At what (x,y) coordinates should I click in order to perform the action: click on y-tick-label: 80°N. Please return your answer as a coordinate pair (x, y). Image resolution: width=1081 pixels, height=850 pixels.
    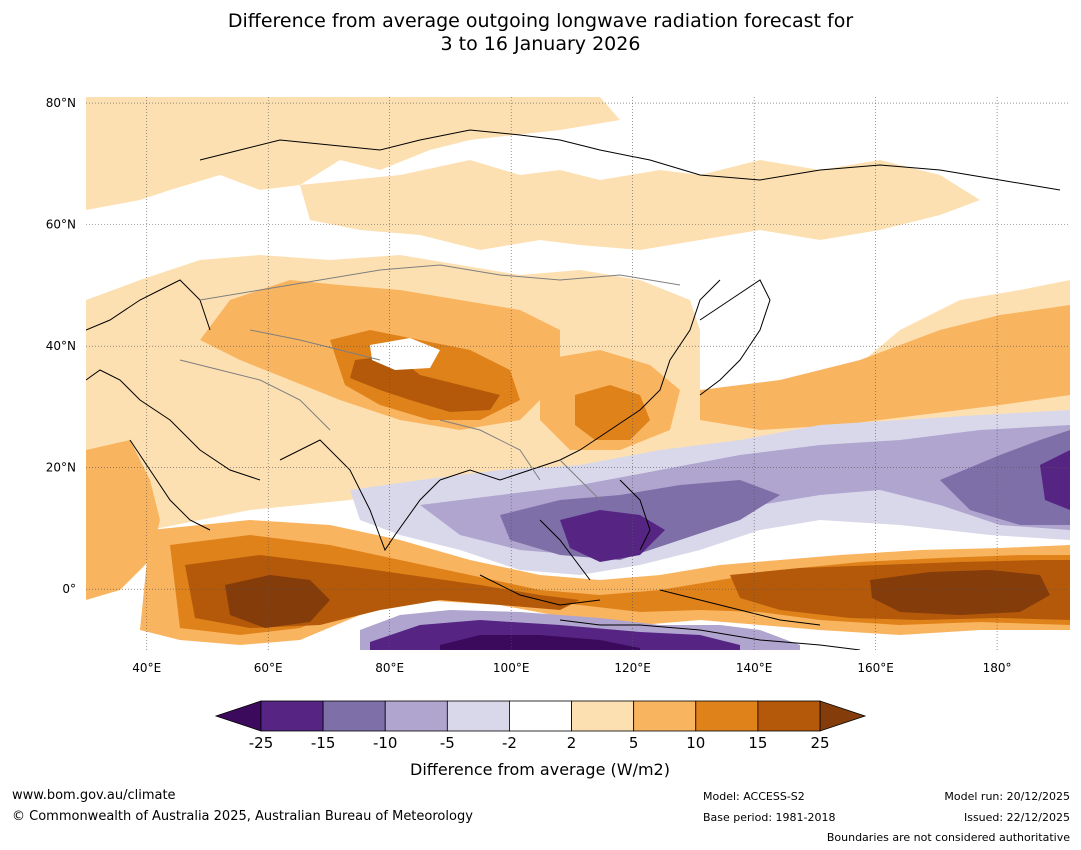
    Looking at the image, I should click on (61, 103).